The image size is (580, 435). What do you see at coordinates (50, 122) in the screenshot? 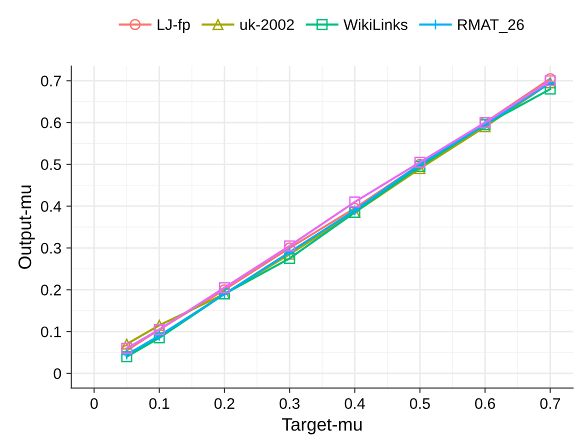
I see `y-tick-label: 0.6` at bounding box center [50, 122].